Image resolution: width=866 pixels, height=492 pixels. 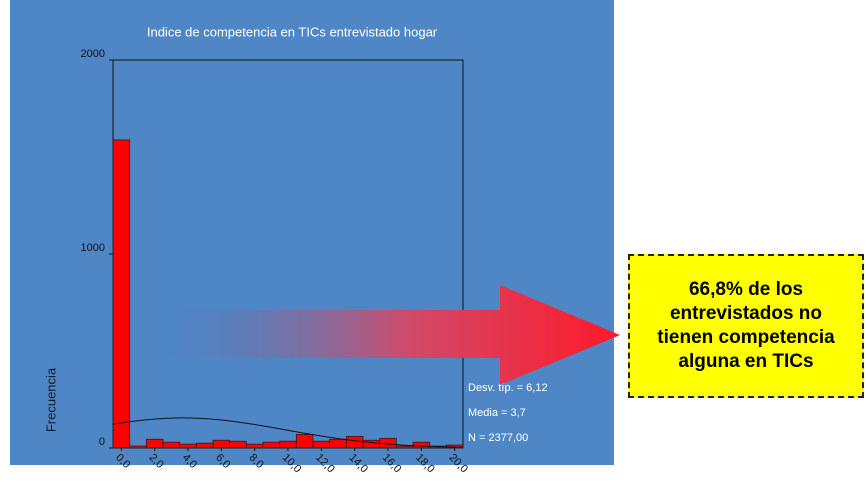 I want to click on y-tick-label: 1000, so click(x=93, y=248).